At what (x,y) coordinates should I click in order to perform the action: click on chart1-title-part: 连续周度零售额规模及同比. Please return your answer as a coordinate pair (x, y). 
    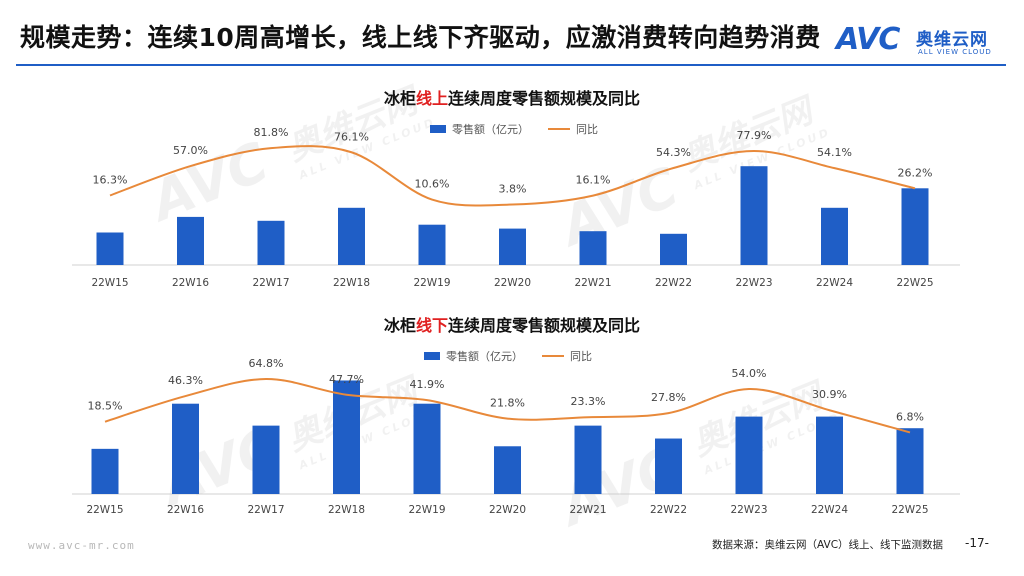
    Looking at the image, I should click on (544, 98).